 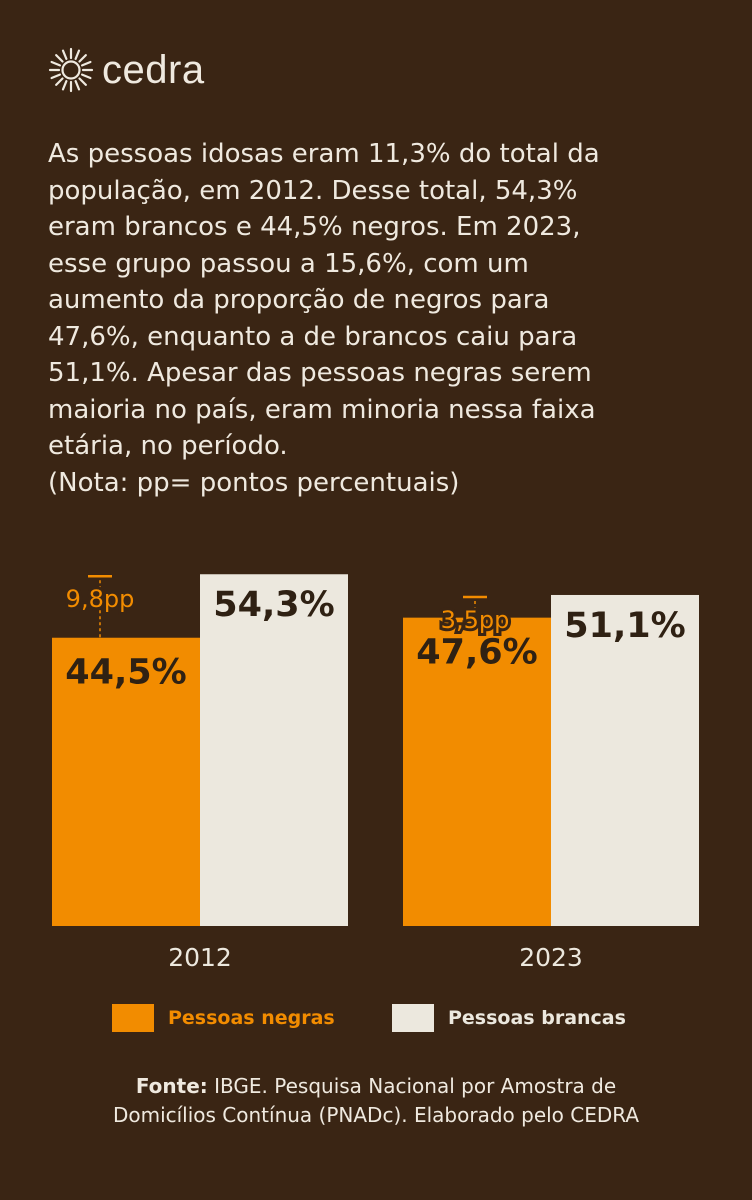 I want to click on bar-brancas-2023, so click(x=625, y=760).